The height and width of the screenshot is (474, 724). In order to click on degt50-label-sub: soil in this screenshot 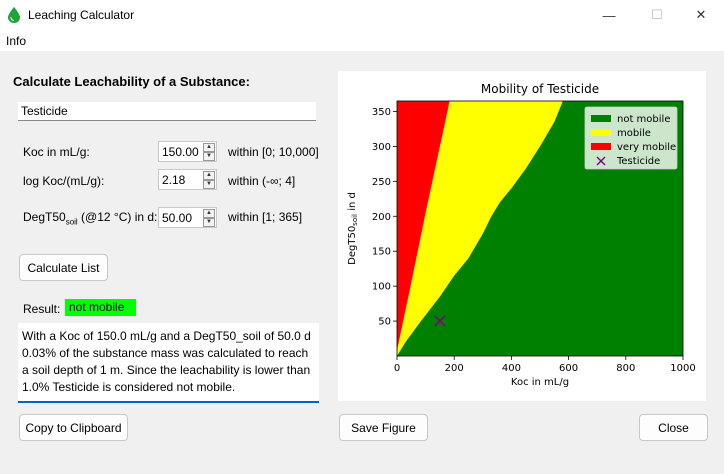, I will do `click(71, 222)`.